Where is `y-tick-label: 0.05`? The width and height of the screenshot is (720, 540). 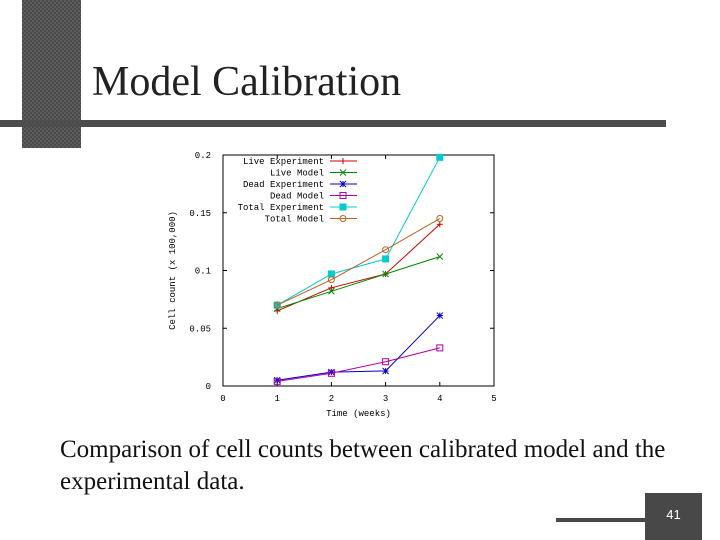 y-tick-label: 0.05 is located at coordinates (200, 329).